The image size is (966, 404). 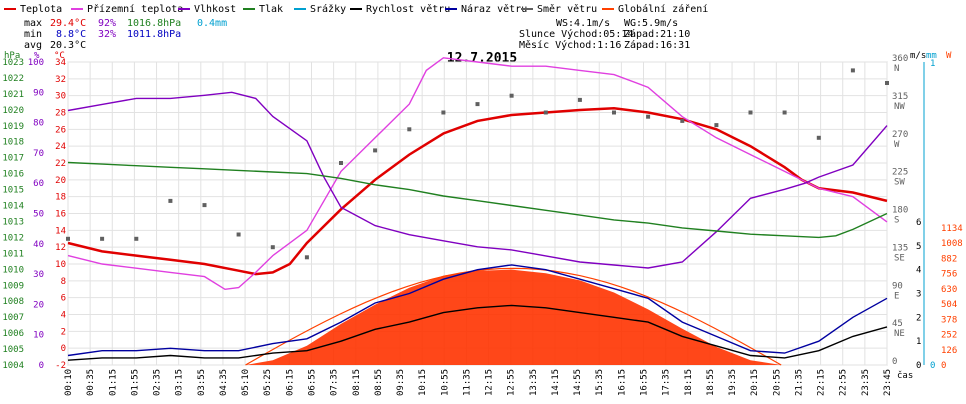 I want to click on x-axis-tick-26: 16:55, so click(x=645, y=382).